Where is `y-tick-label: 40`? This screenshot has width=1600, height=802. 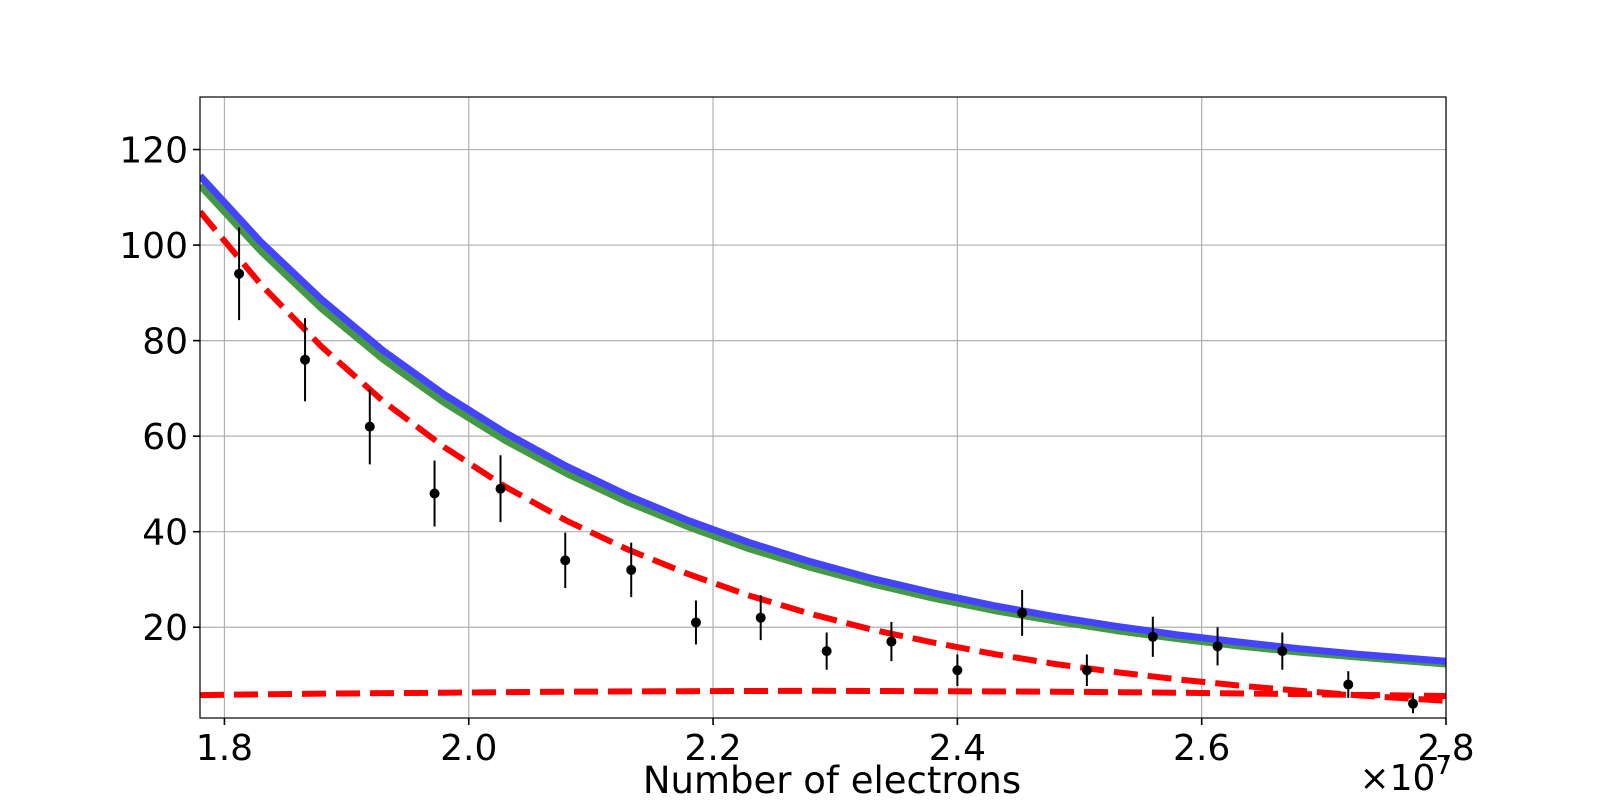 y-tick-label: 40 is located at coordinates (165, 533).